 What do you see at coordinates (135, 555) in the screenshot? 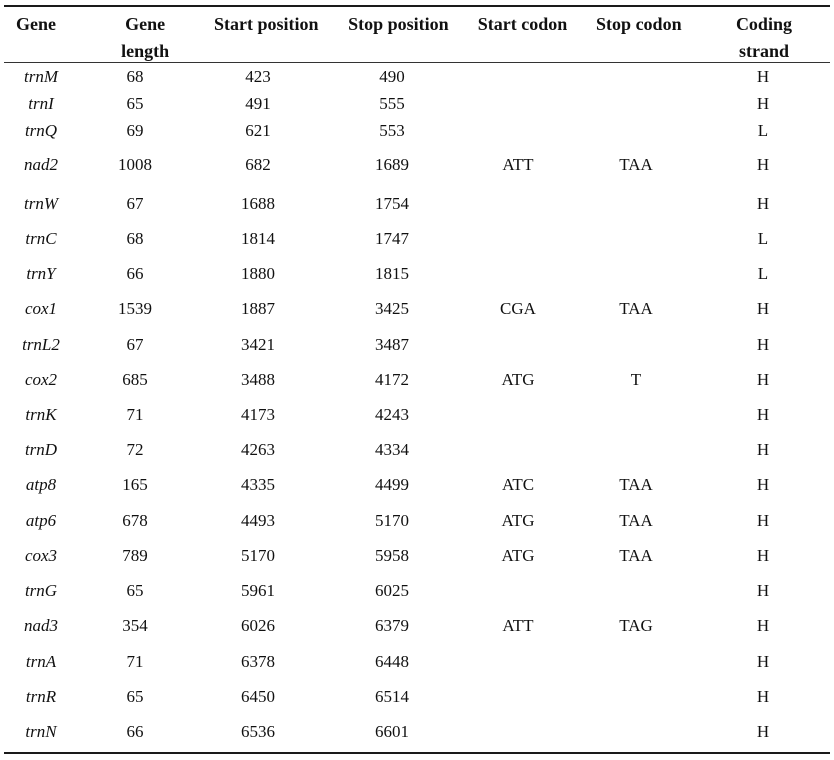
I see `cell-gene-length: 789` at bounding box center [135, 555].